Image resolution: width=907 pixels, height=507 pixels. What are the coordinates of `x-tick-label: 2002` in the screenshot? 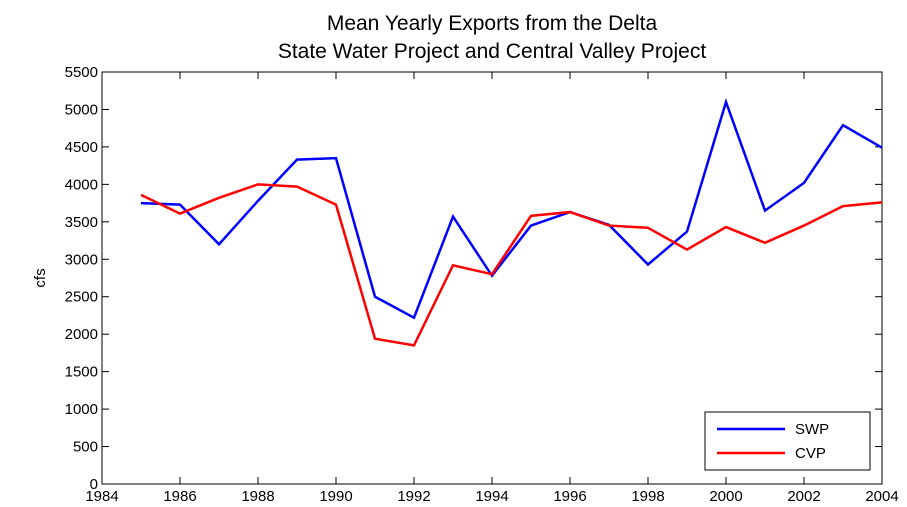 It's located at (803, 496).